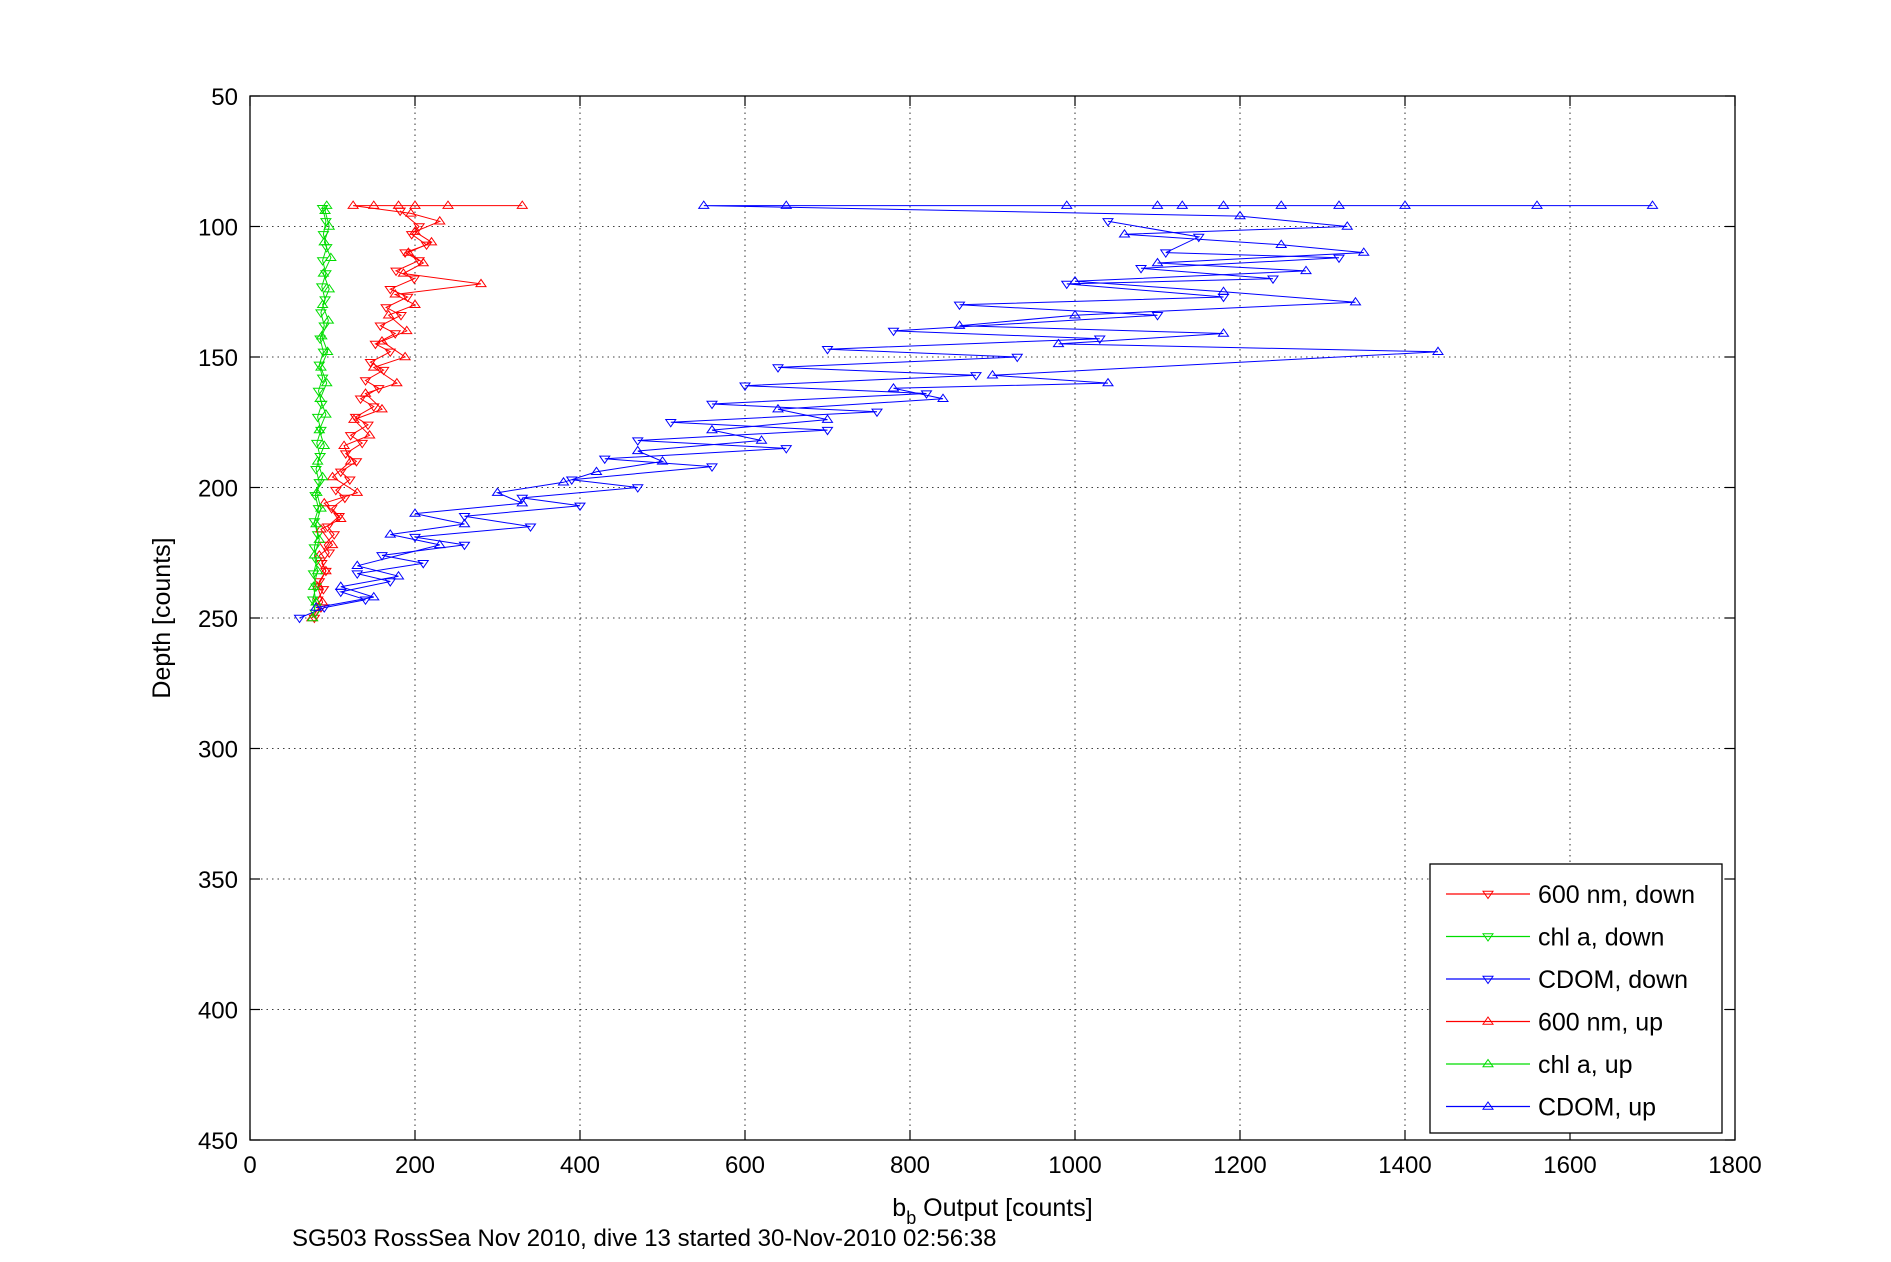  I want to click on x-axis-label: bb Output [counts], so click(992, 1211).